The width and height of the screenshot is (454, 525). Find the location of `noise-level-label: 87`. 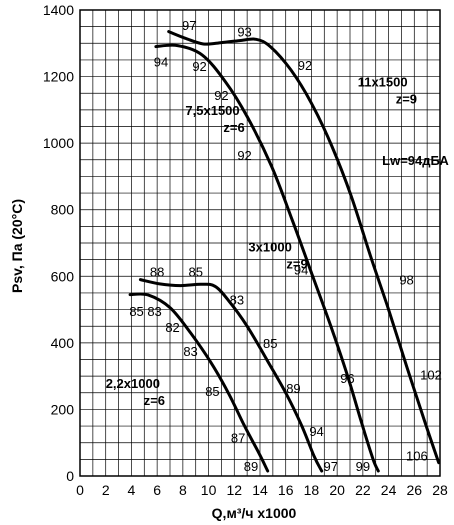

noise-level-label: 87 is located at coordinates (238, 438).